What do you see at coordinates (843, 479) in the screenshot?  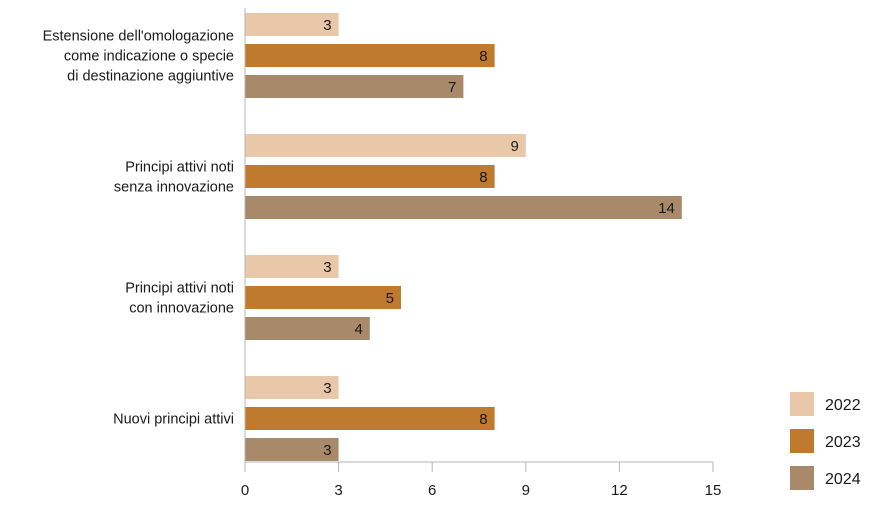 I see `legend-label: 2024` at bounding box center [843, 479].